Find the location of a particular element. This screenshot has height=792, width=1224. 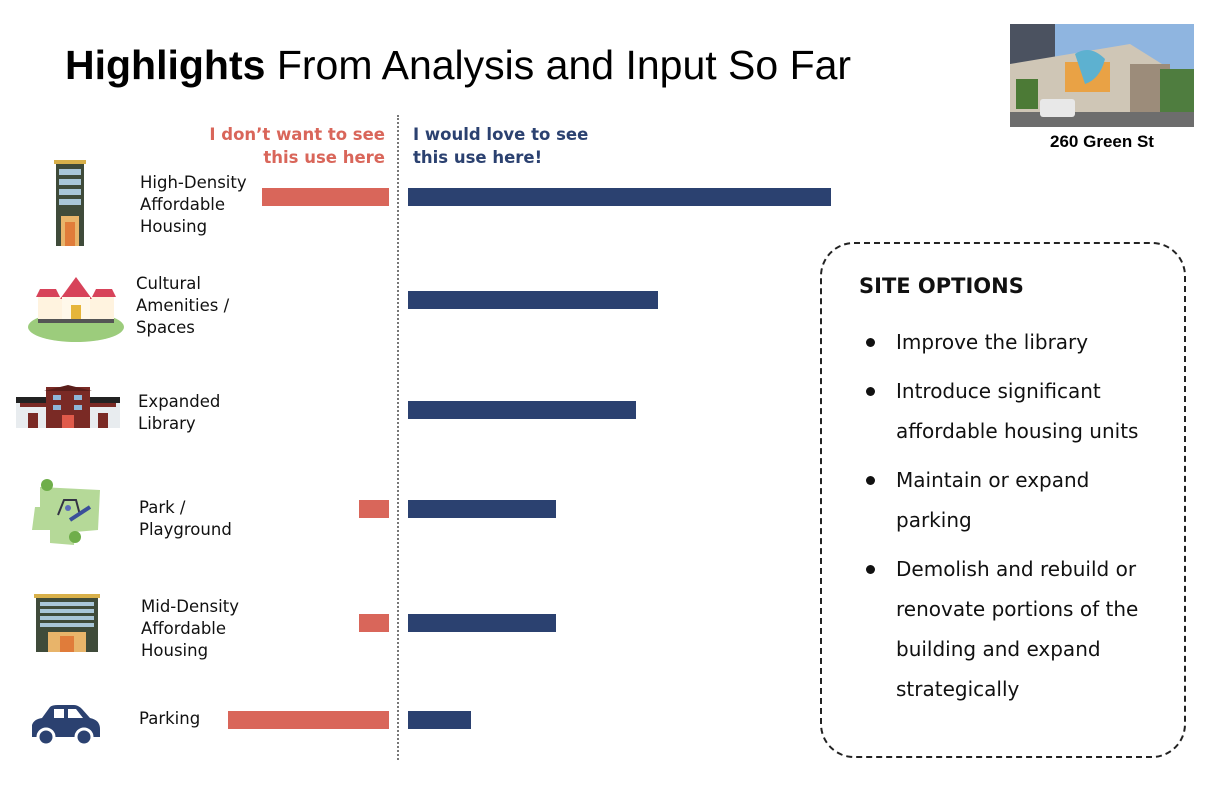

category-label-line: Park / is located at coordinates (162, 507).